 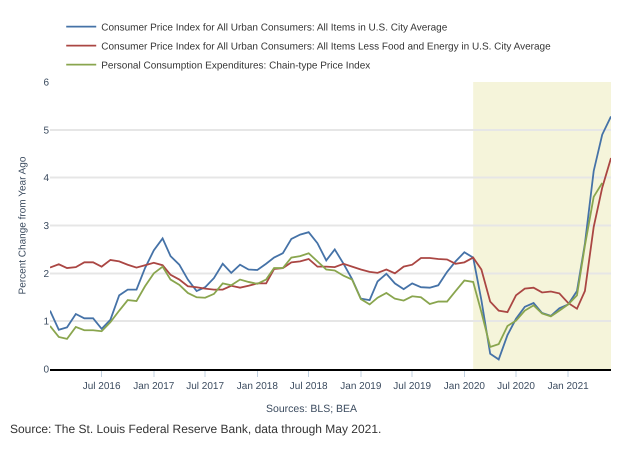 What do you see at coordinates (274, 28) in the screenshot?
I see `legend-label: Consumer Price Index for All Urban Consumers: All Items in U.S. City Average` at bounding box center [274, 28].